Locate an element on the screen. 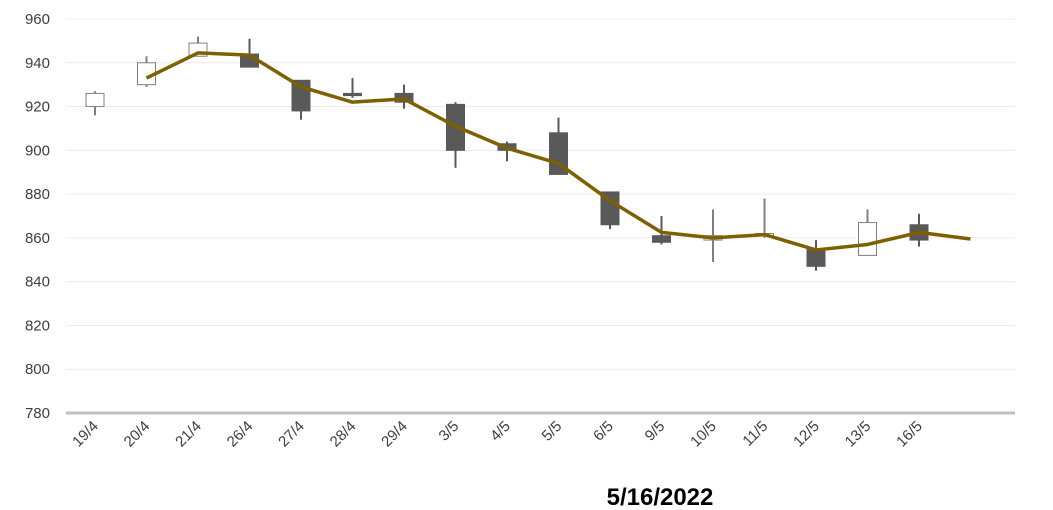 Image resolution: width=1053 pixels, height=510 pixels. x-tick-label: 20/4 is located at coordinates (137, 434).